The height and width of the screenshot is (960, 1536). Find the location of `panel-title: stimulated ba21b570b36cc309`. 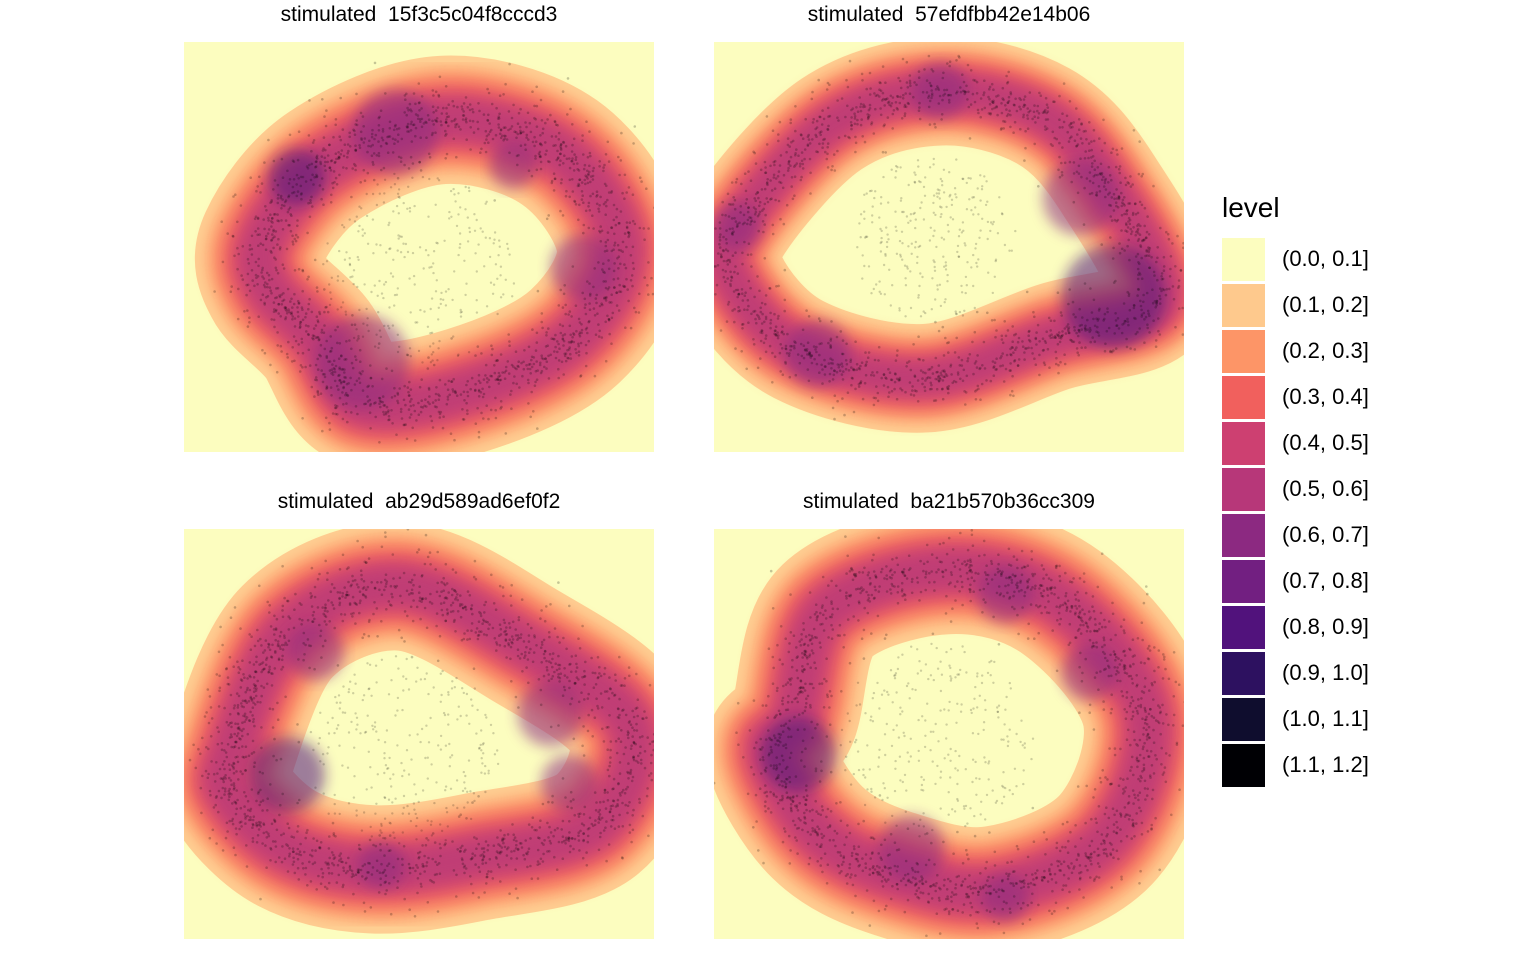

panel-title: stimulated ba21b570b36cc309 is located at coordinates (949, 501).